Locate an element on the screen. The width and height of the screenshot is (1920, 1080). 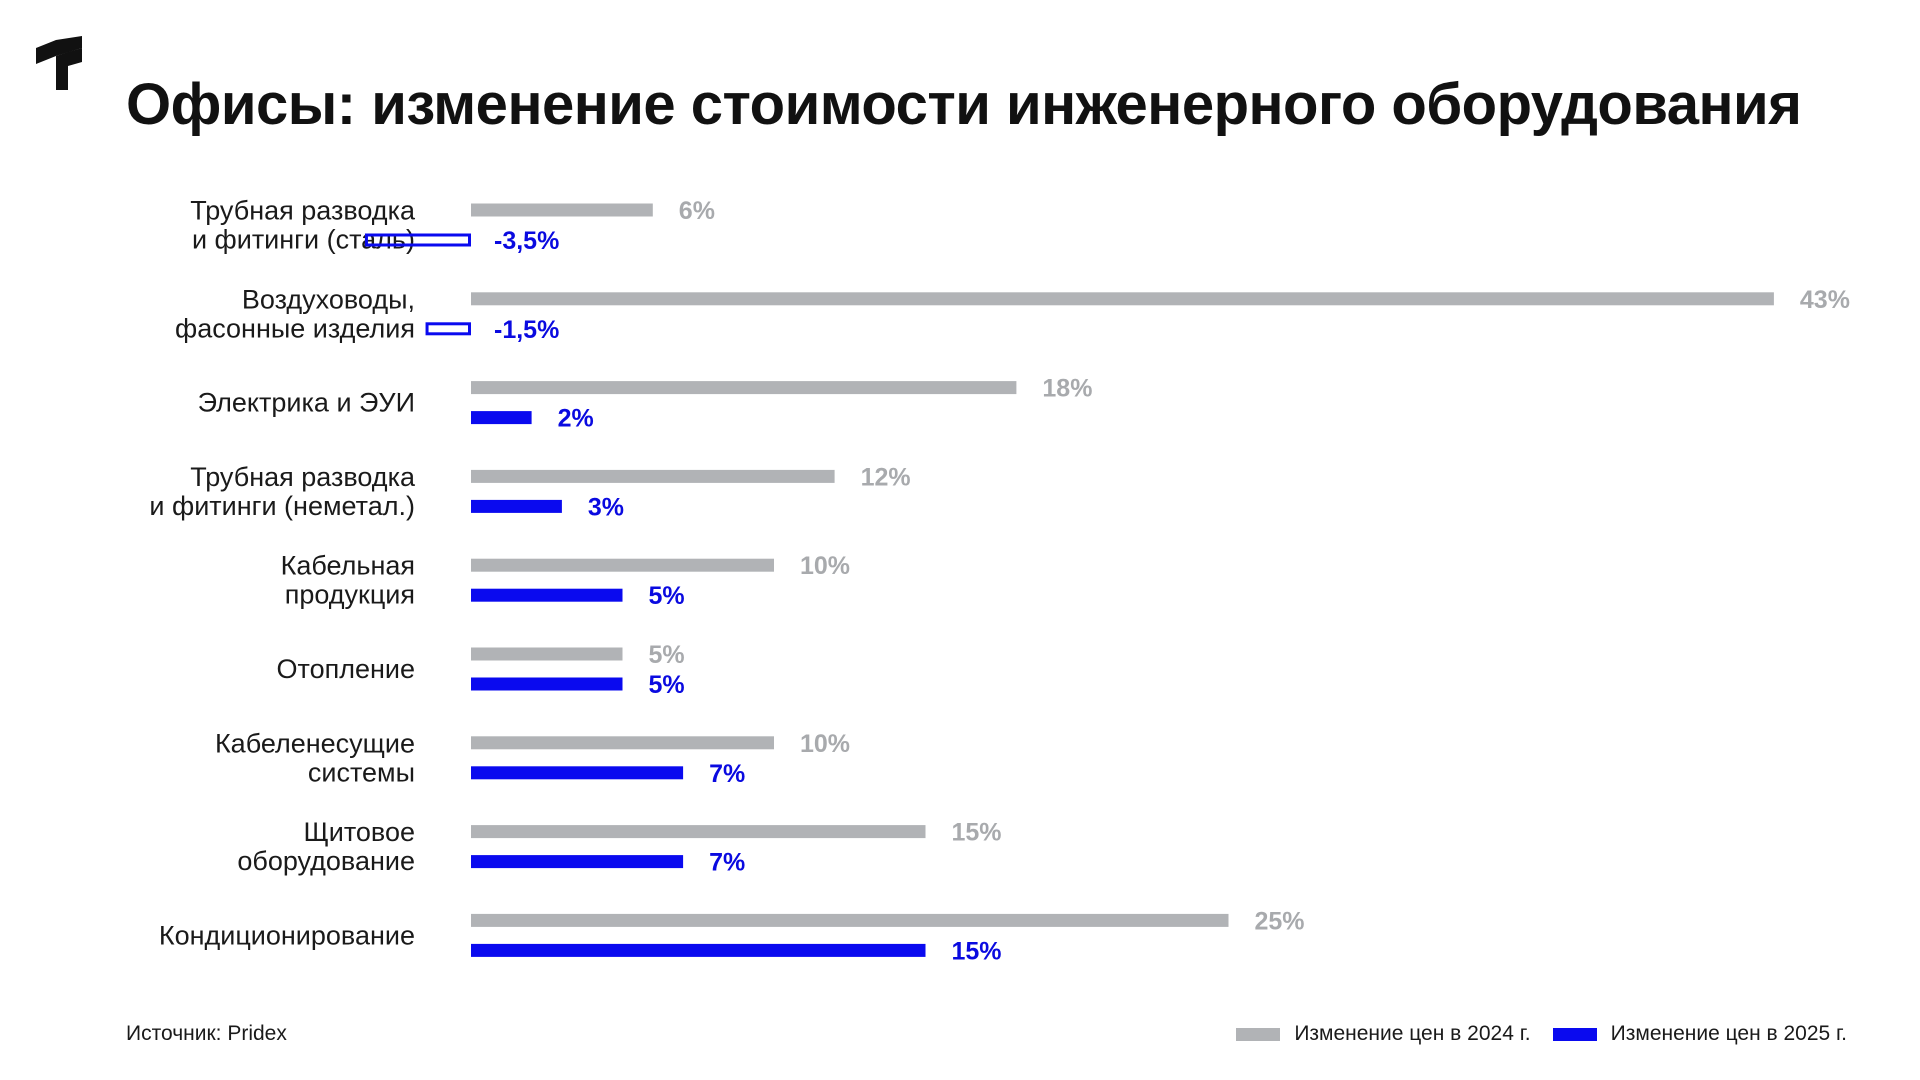
category-label: Воздуховоды, is located at coordinates (328, 299).